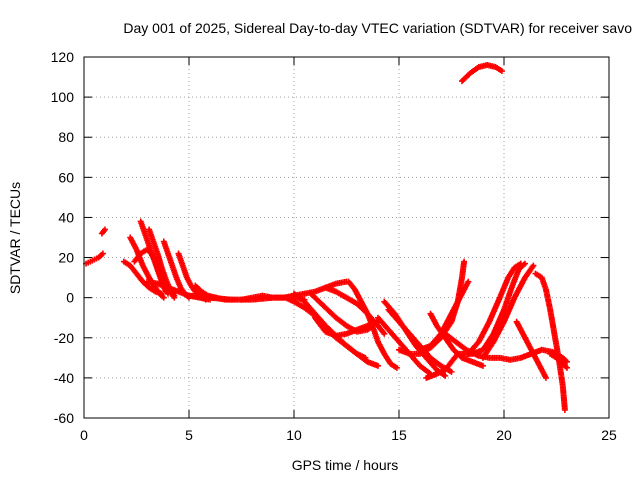 Image resolution: width=640 pixels, height=480 pixels. I want to click on x-tick-label: 20, so click(504, 435).